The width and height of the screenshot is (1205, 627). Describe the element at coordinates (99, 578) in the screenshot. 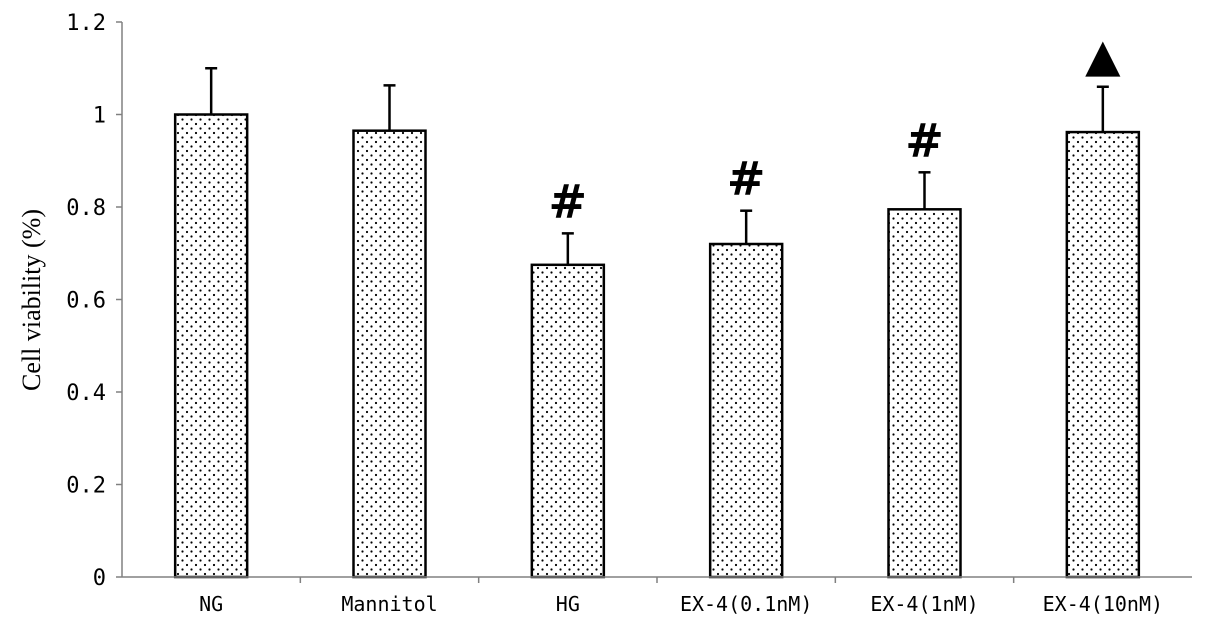

I see `y-tick-label: 0` at that location.